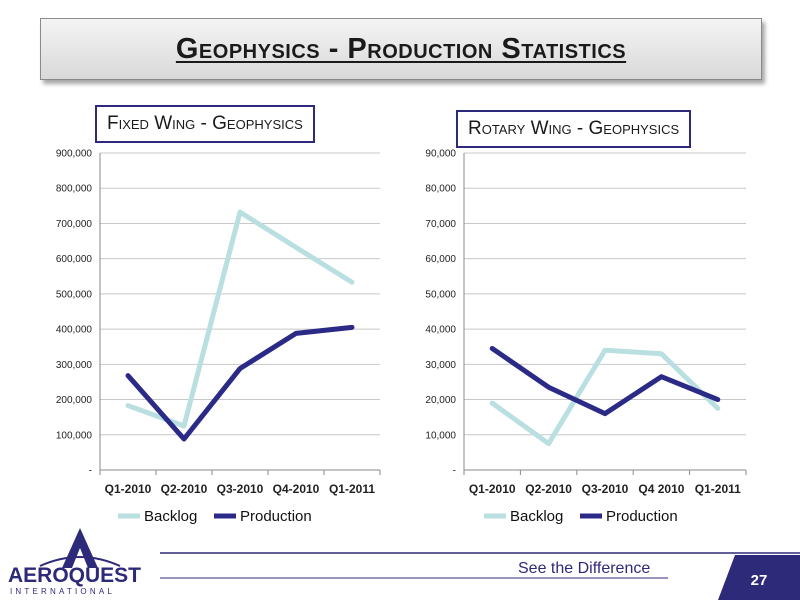 The width and height of the screenshot is (800, 600). What do you see at coordinates (440, 189) in the screenshot?
I see `y-tick-label: 80,000` at bounding box center [440, 189].